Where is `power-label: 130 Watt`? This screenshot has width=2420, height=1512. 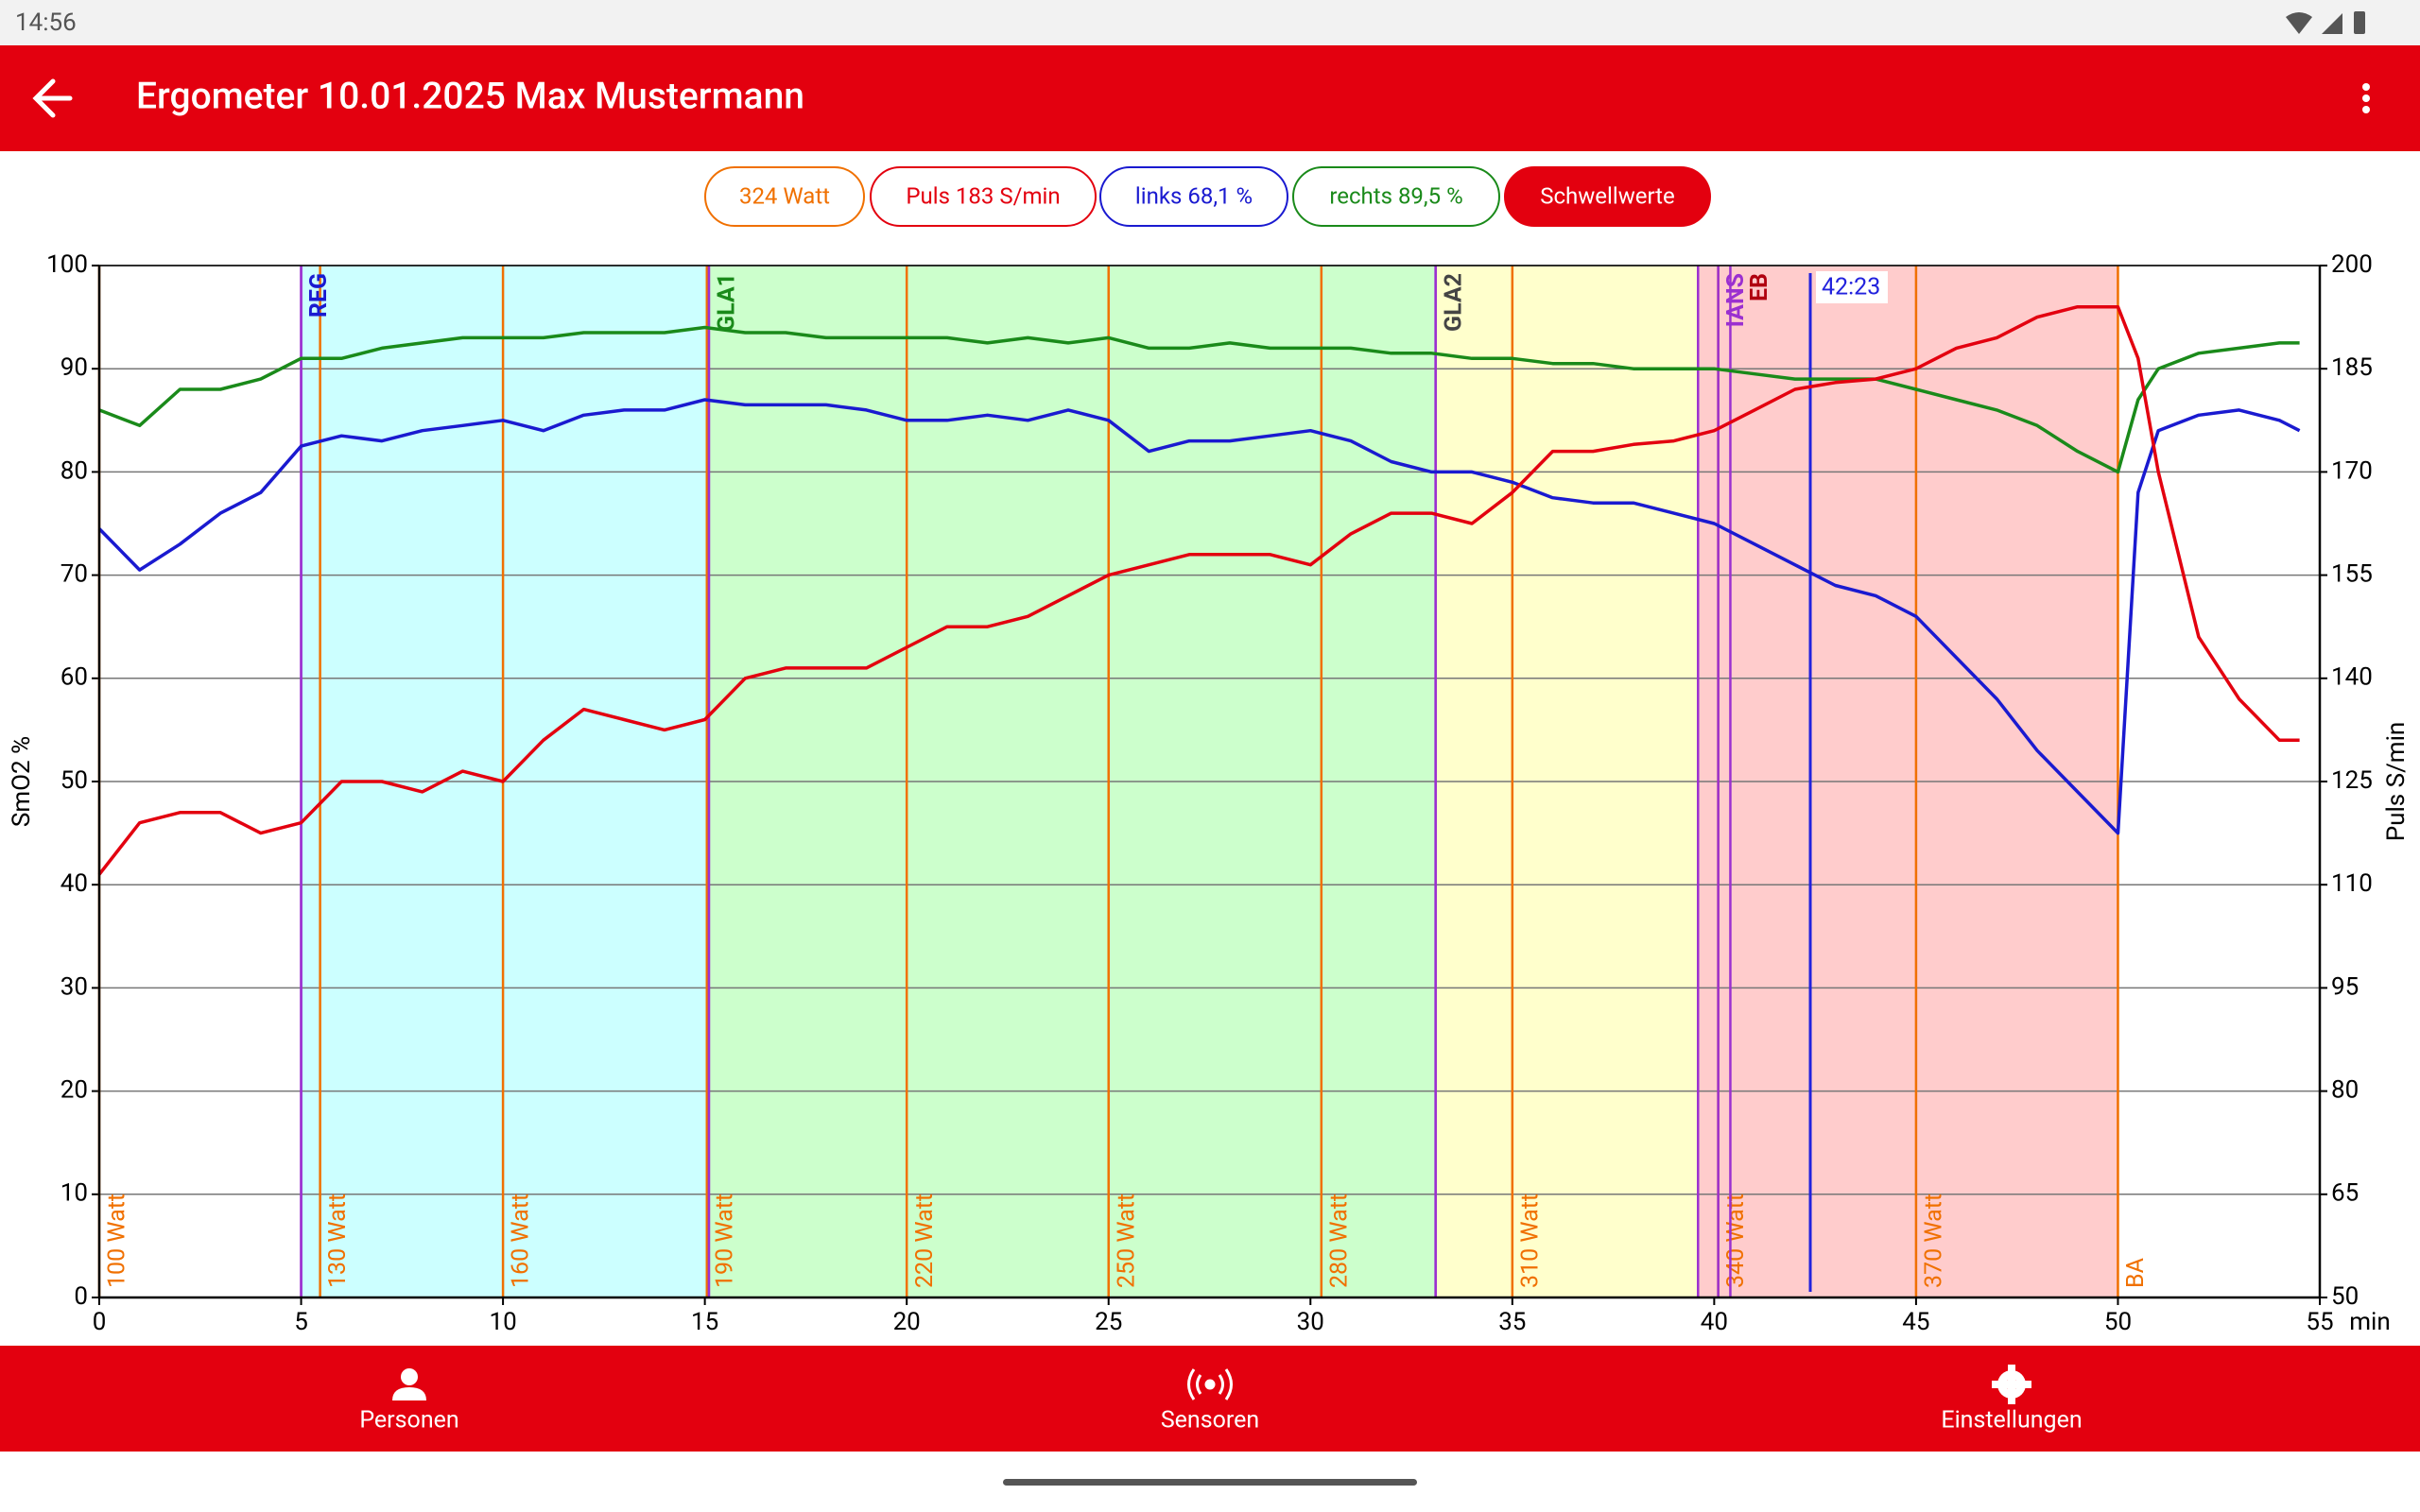 power-label: 130 Watt is located at coordinates (338, 1241).